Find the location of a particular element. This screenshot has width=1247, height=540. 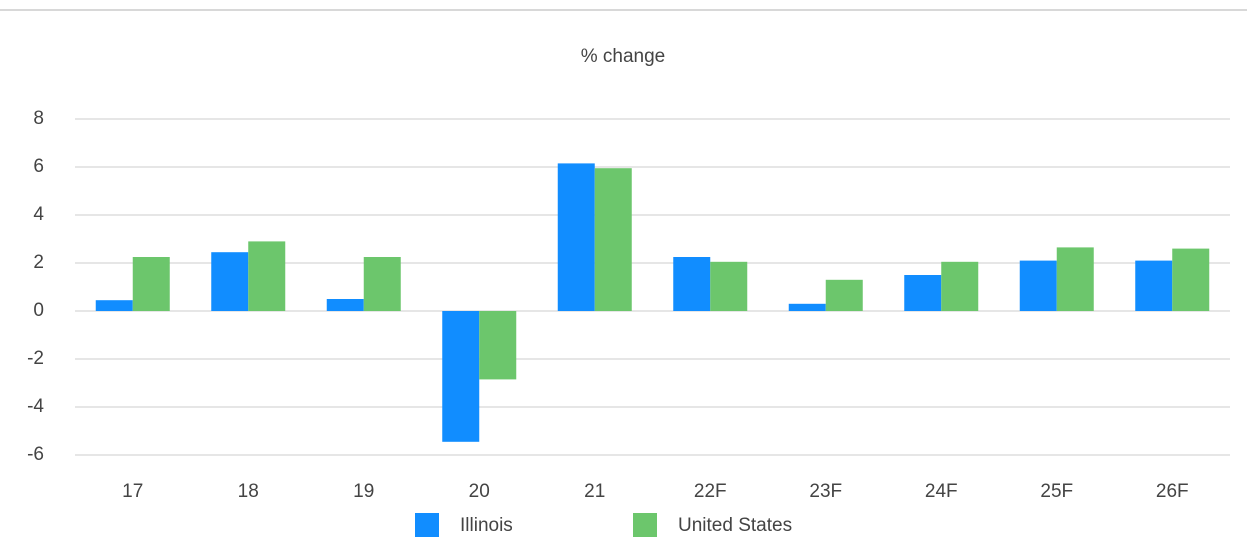

x-tick-label: 22F is located at coordinates (710, 491).